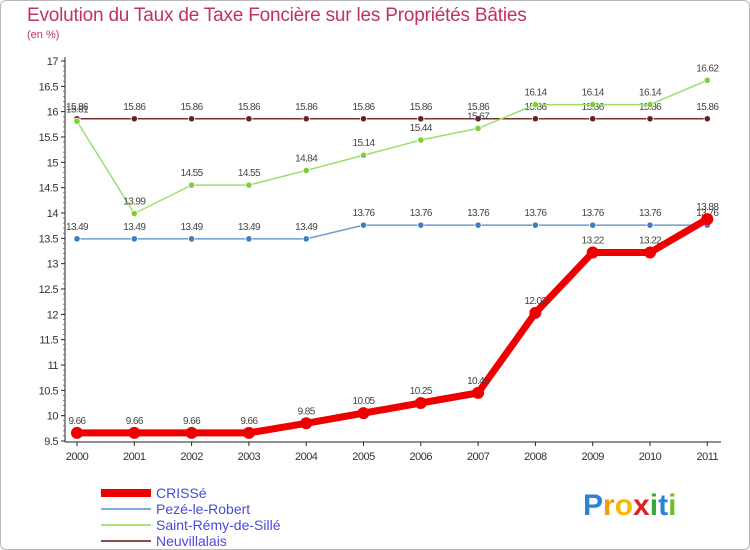  I want to click on data-label-crisse: 12.03, so click(535, 301).